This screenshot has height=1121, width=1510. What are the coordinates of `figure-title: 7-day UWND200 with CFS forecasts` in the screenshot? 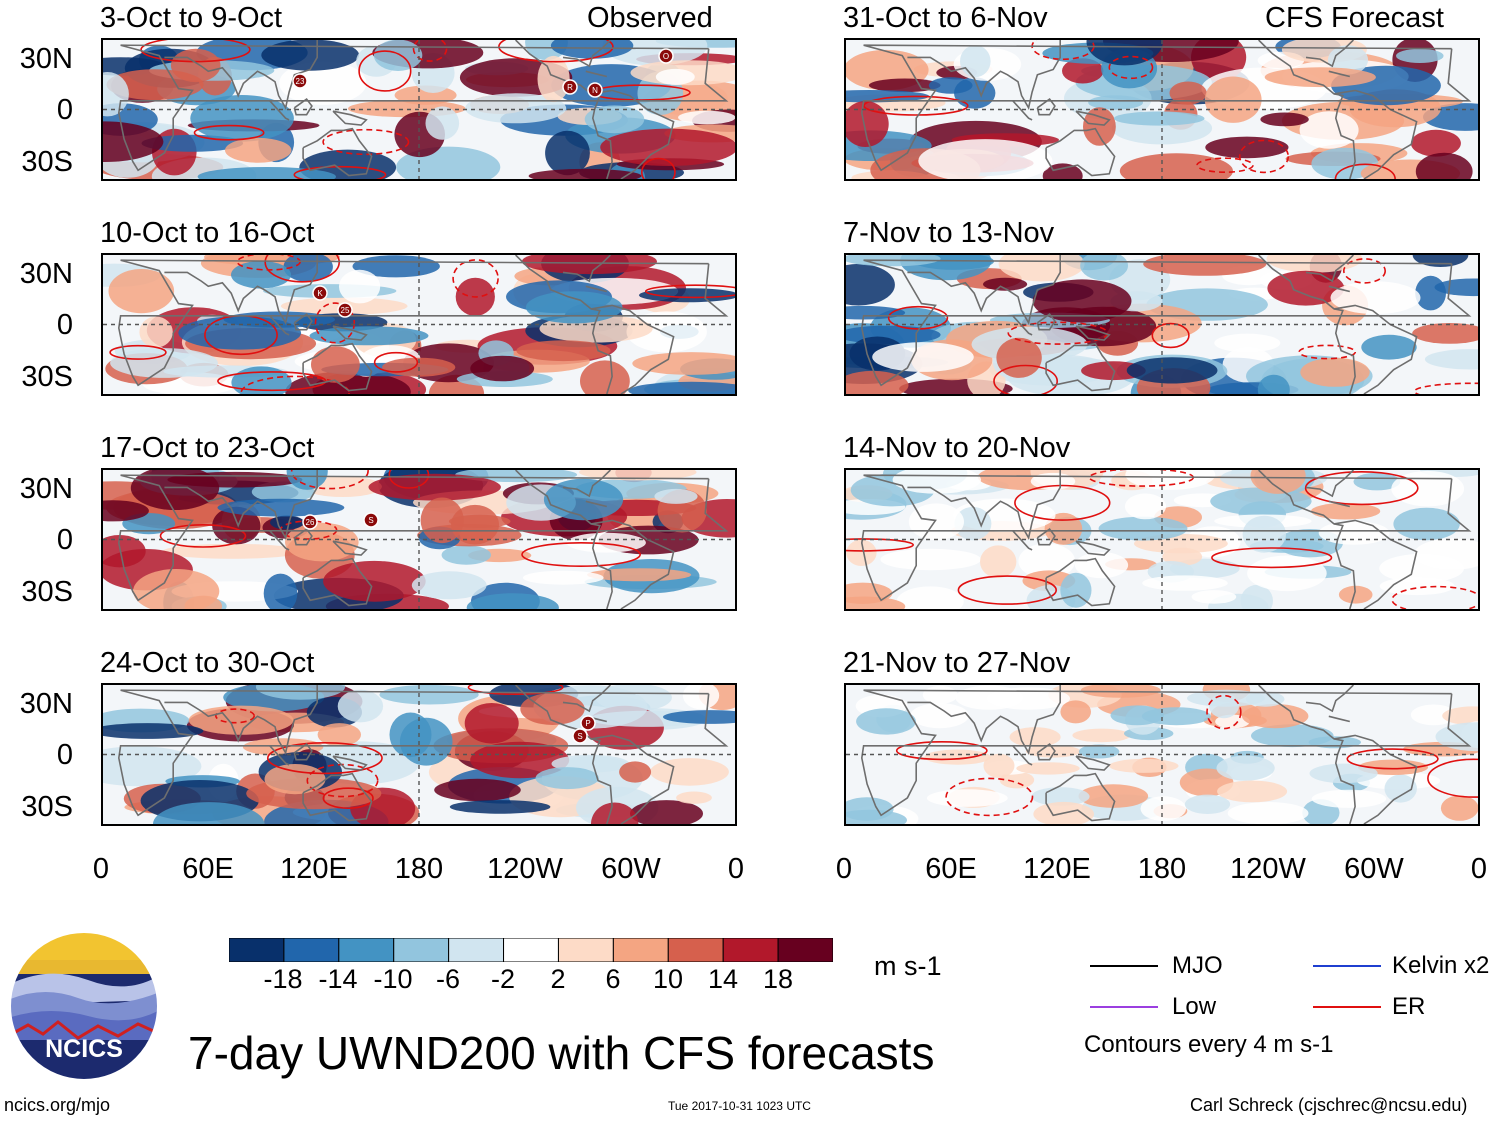 It's located at (561, 1053).